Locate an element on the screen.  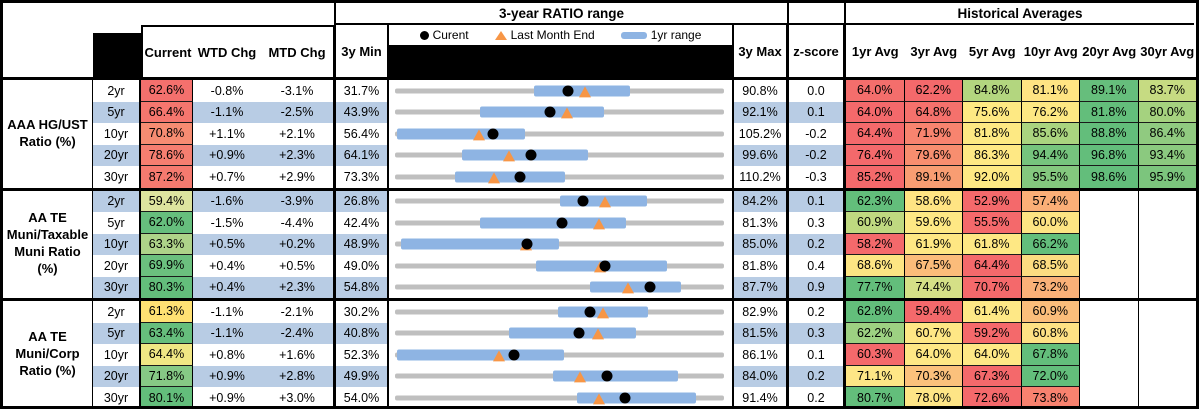
1yr-avg-column-header: 1yr Avg is located at coordinates (875, 51).